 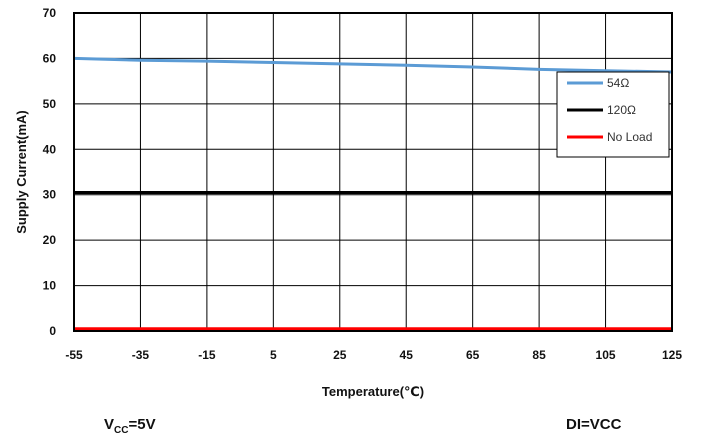 What do you see at coordinates (618, 83) in the screenshot?
I see `legend-label: 54Ω` at bounding box center [618, 83].